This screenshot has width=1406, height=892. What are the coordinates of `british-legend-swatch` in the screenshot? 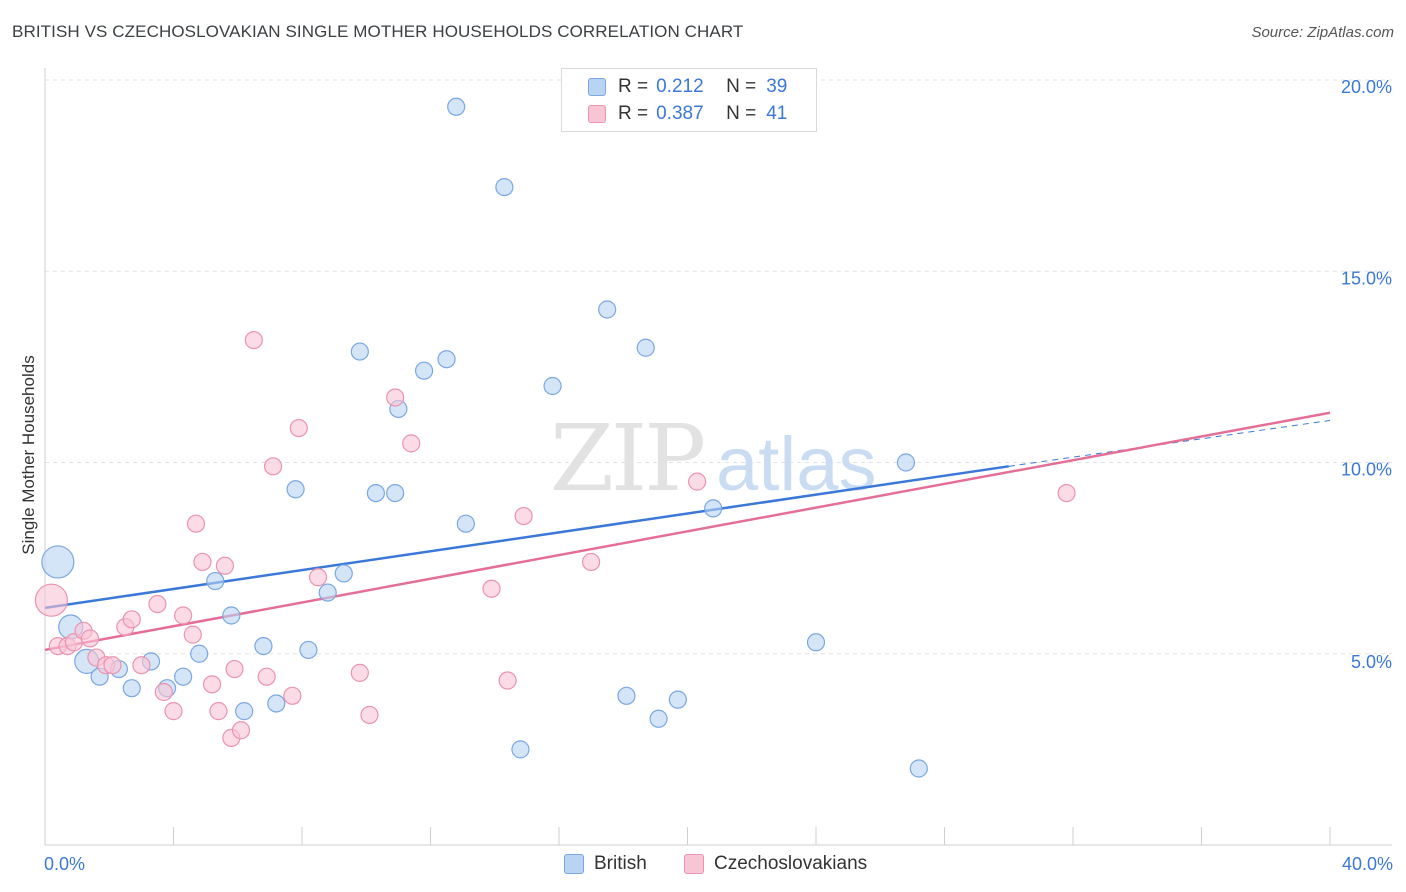 It's located at (574, 864).